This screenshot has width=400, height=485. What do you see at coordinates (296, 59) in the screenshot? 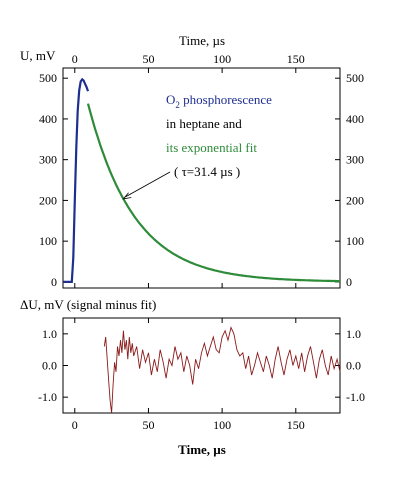
I see `top-x-tick-label-3: 150` at bounding box center [296, 59].